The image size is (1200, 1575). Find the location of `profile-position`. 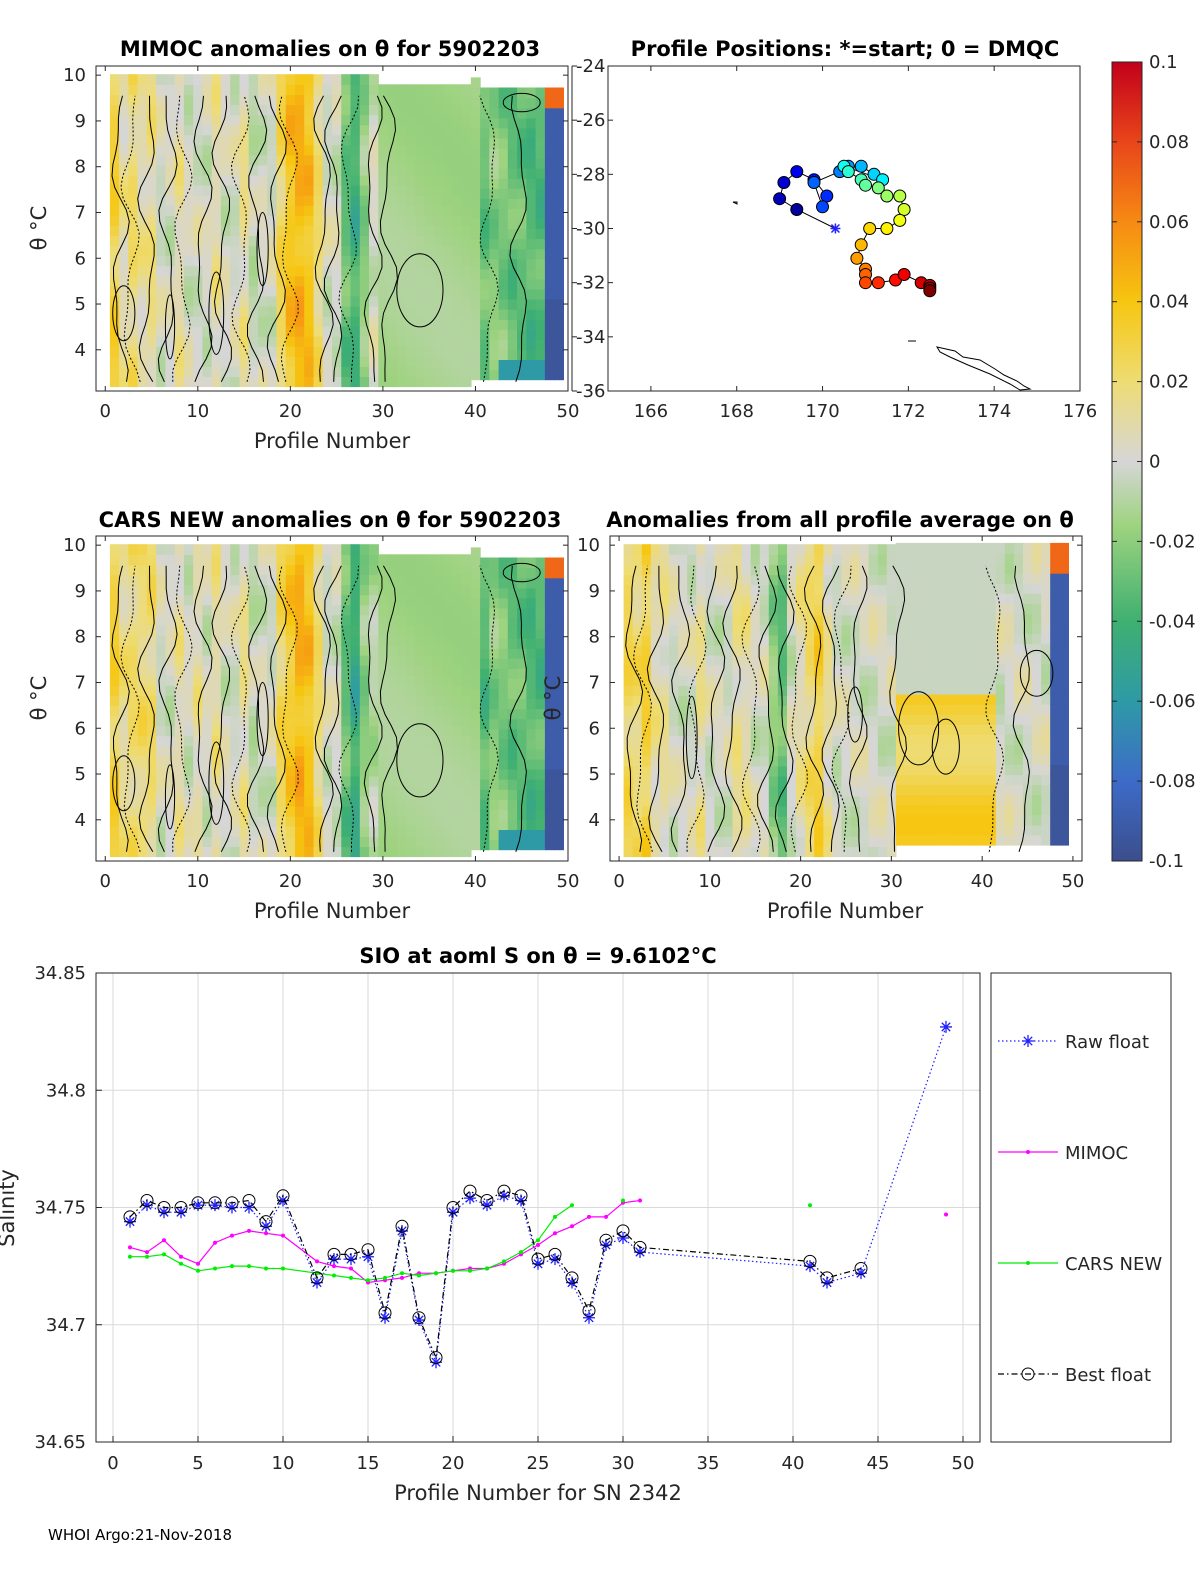

profile-position is located at coordinates (900, 196).